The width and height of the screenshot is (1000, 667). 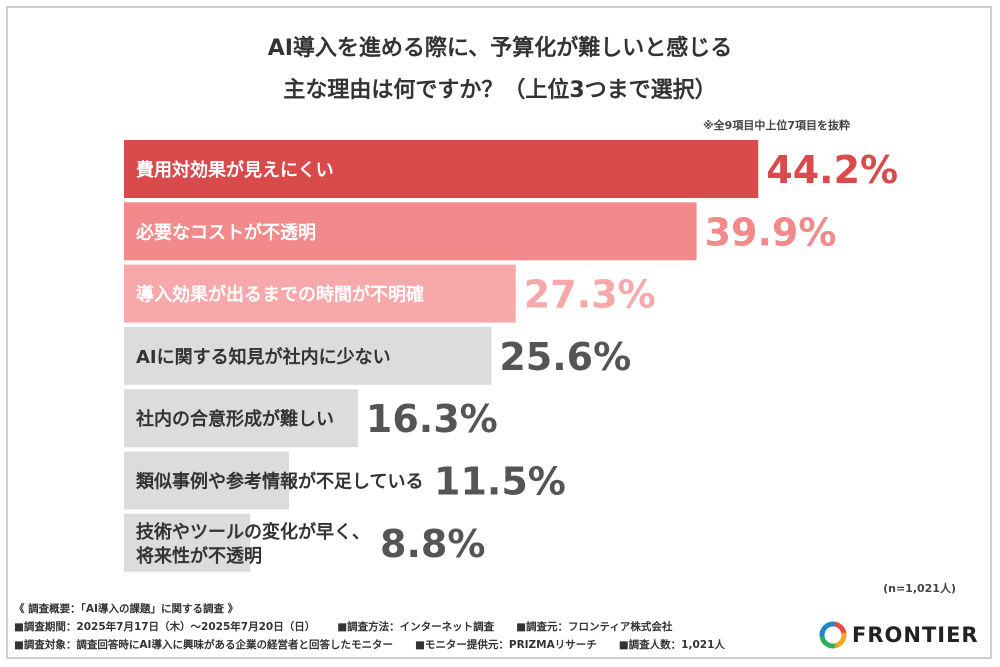 I want to click on frontier-logo-icon, so click(x=833, y=635).